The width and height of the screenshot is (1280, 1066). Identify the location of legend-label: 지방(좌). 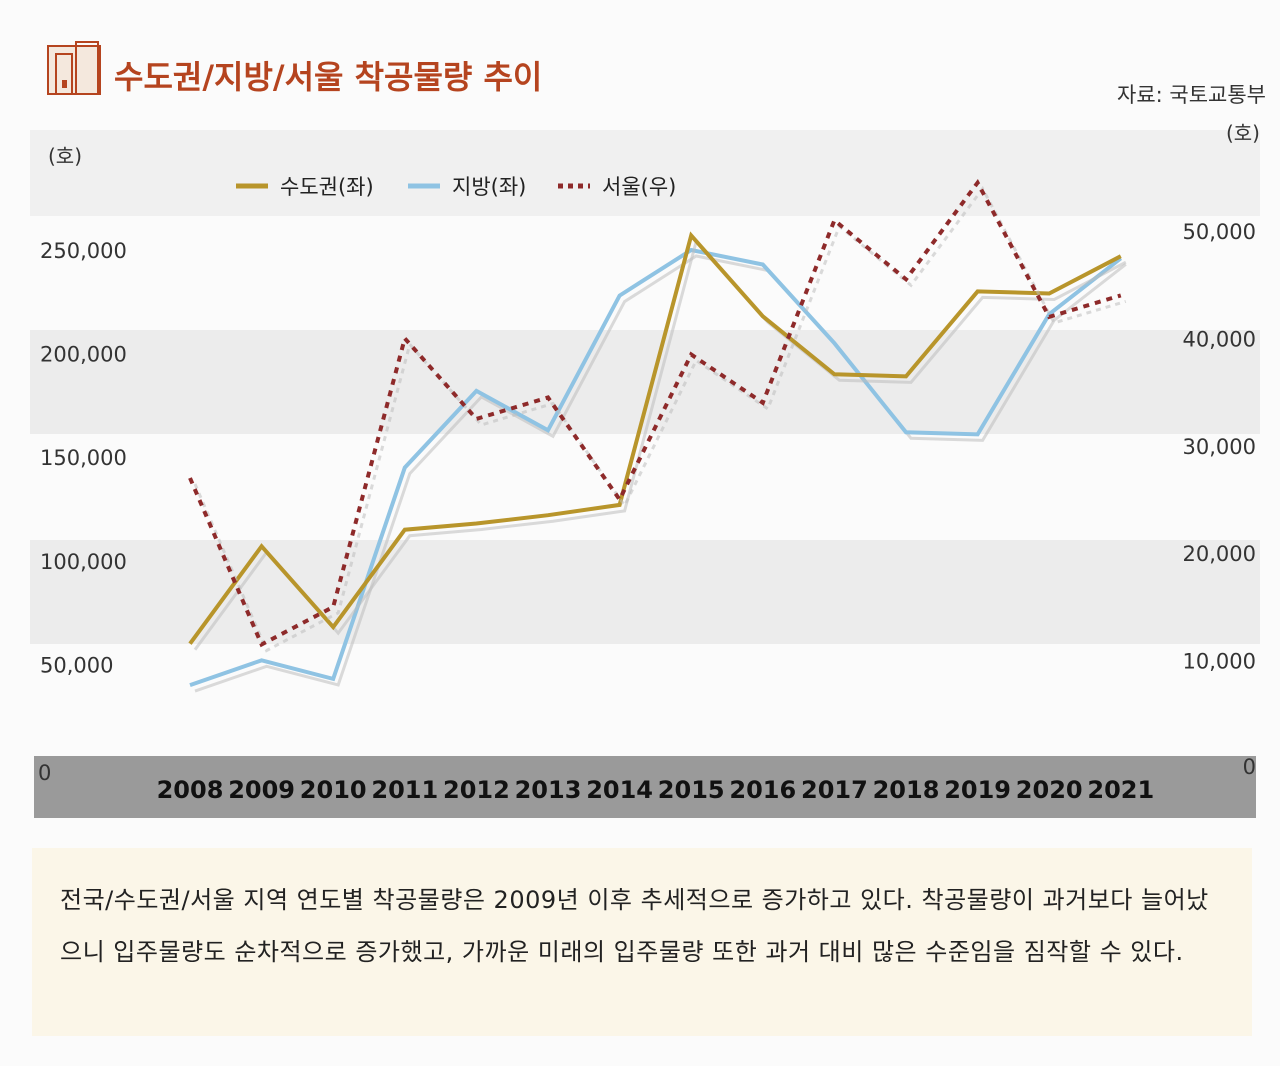
(489, 187).